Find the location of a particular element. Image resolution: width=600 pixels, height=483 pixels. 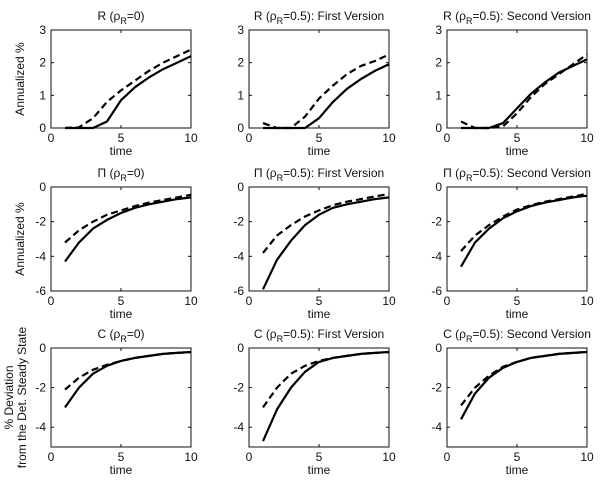

subplot-5: Π (ρR=0.5): First Version 0 5 10 -6 -4 -2 0 time is located at coordinates (314, 243).